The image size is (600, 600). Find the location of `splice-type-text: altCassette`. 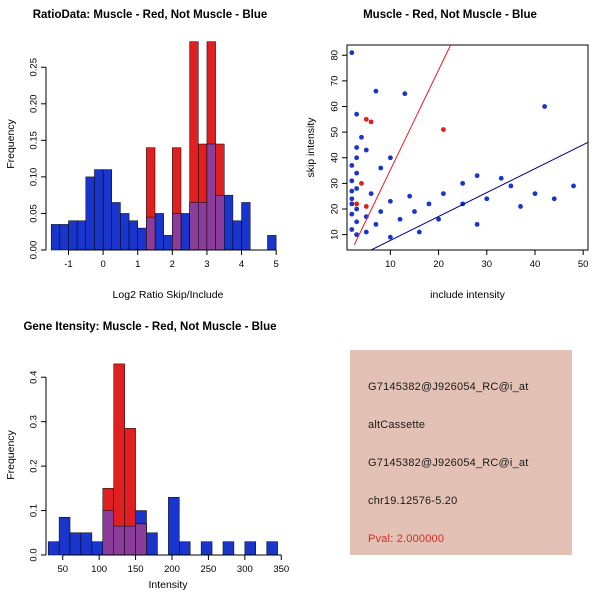

splice-type-text: altCassette is located at coordinates (397, 425).